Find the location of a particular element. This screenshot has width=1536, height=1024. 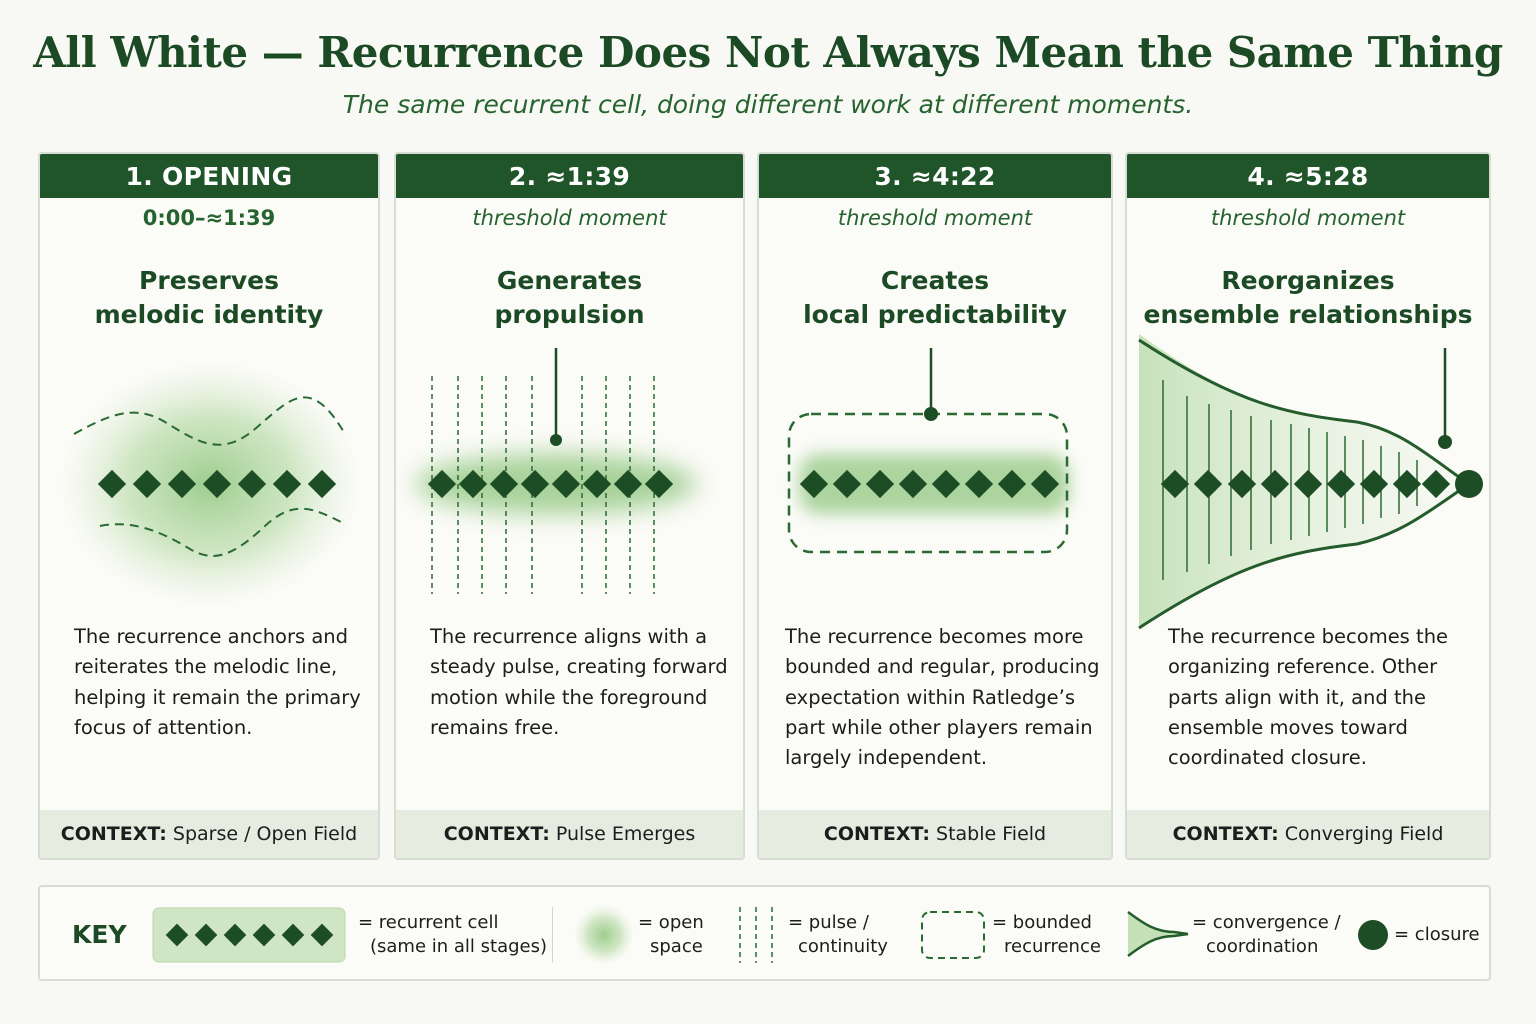

panel-header: 1. OPENING is located at coordinates (209, 176).